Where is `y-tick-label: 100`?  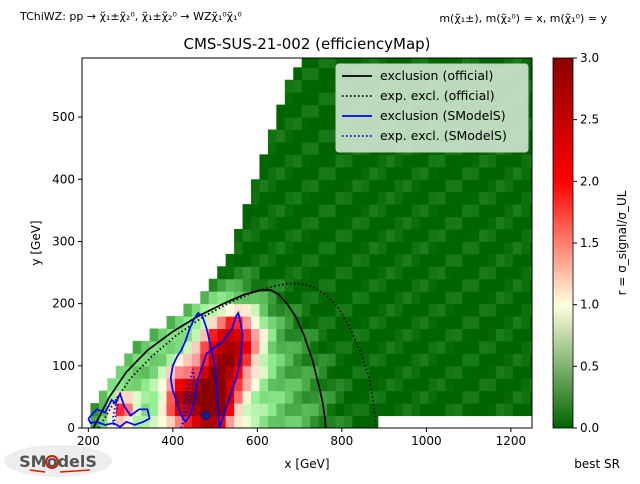 y-tick-label: 100 is located at coordinates (63, 366).